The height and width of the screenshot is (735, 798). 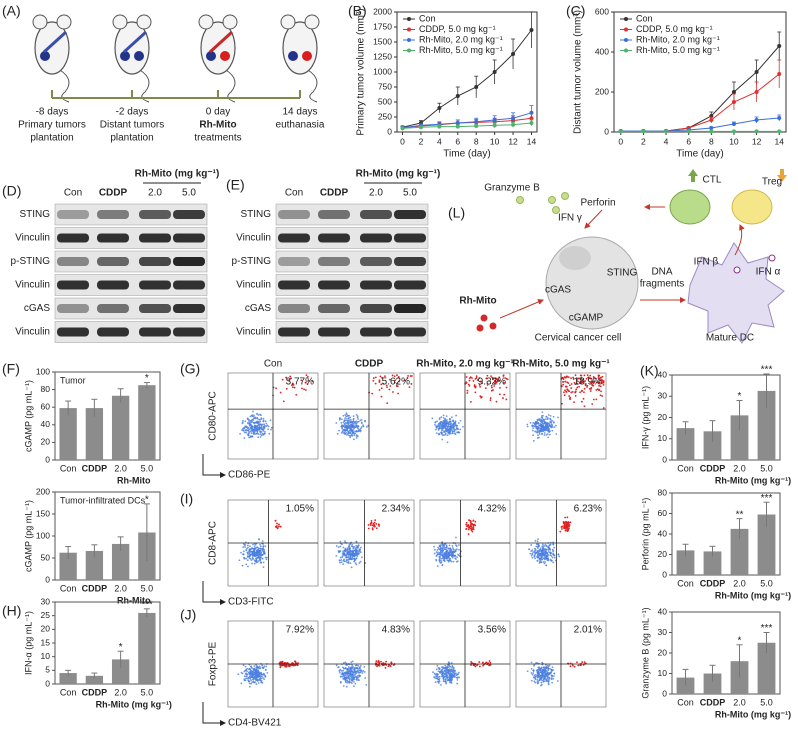 What do you see at coordinates (312, 86) in the screenshot?
I see `mouse-tail` at bounding box center [312, 86].